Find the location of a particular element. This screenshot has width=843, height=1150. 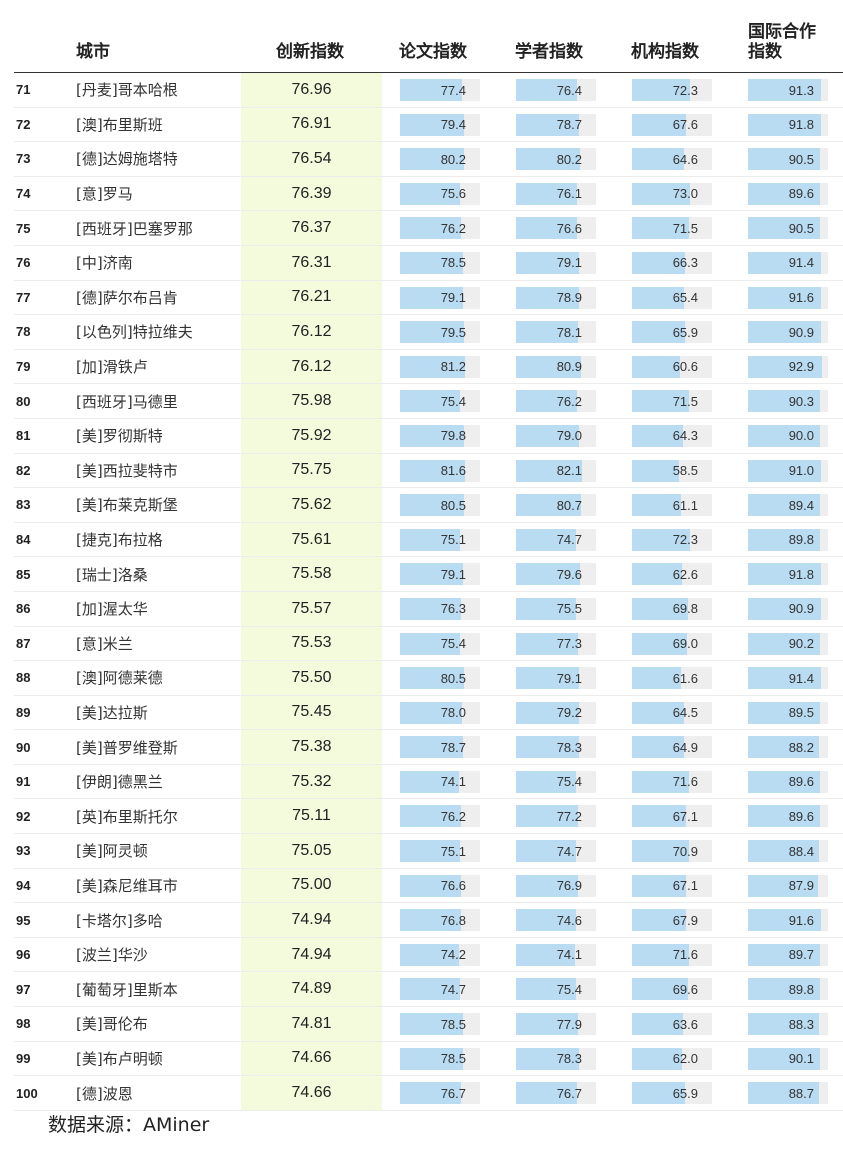

table-row: 71 [丹麦]哥本哈根 76.96 77.4 76.4 72.3 91.3 is located at coordinates (428, 90).